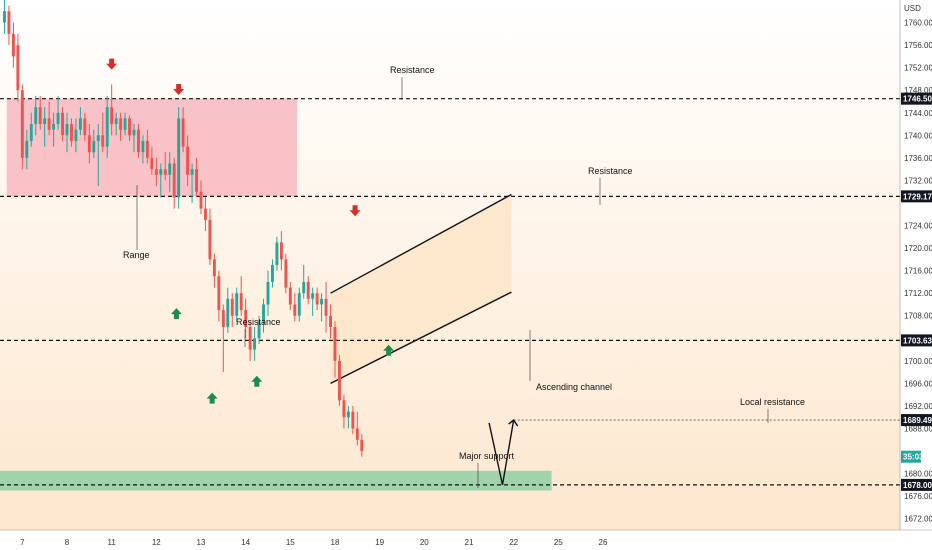 The height and width of the screenshot is (550, 932). I want to click on projection-arrowhead, so click(513, 423).